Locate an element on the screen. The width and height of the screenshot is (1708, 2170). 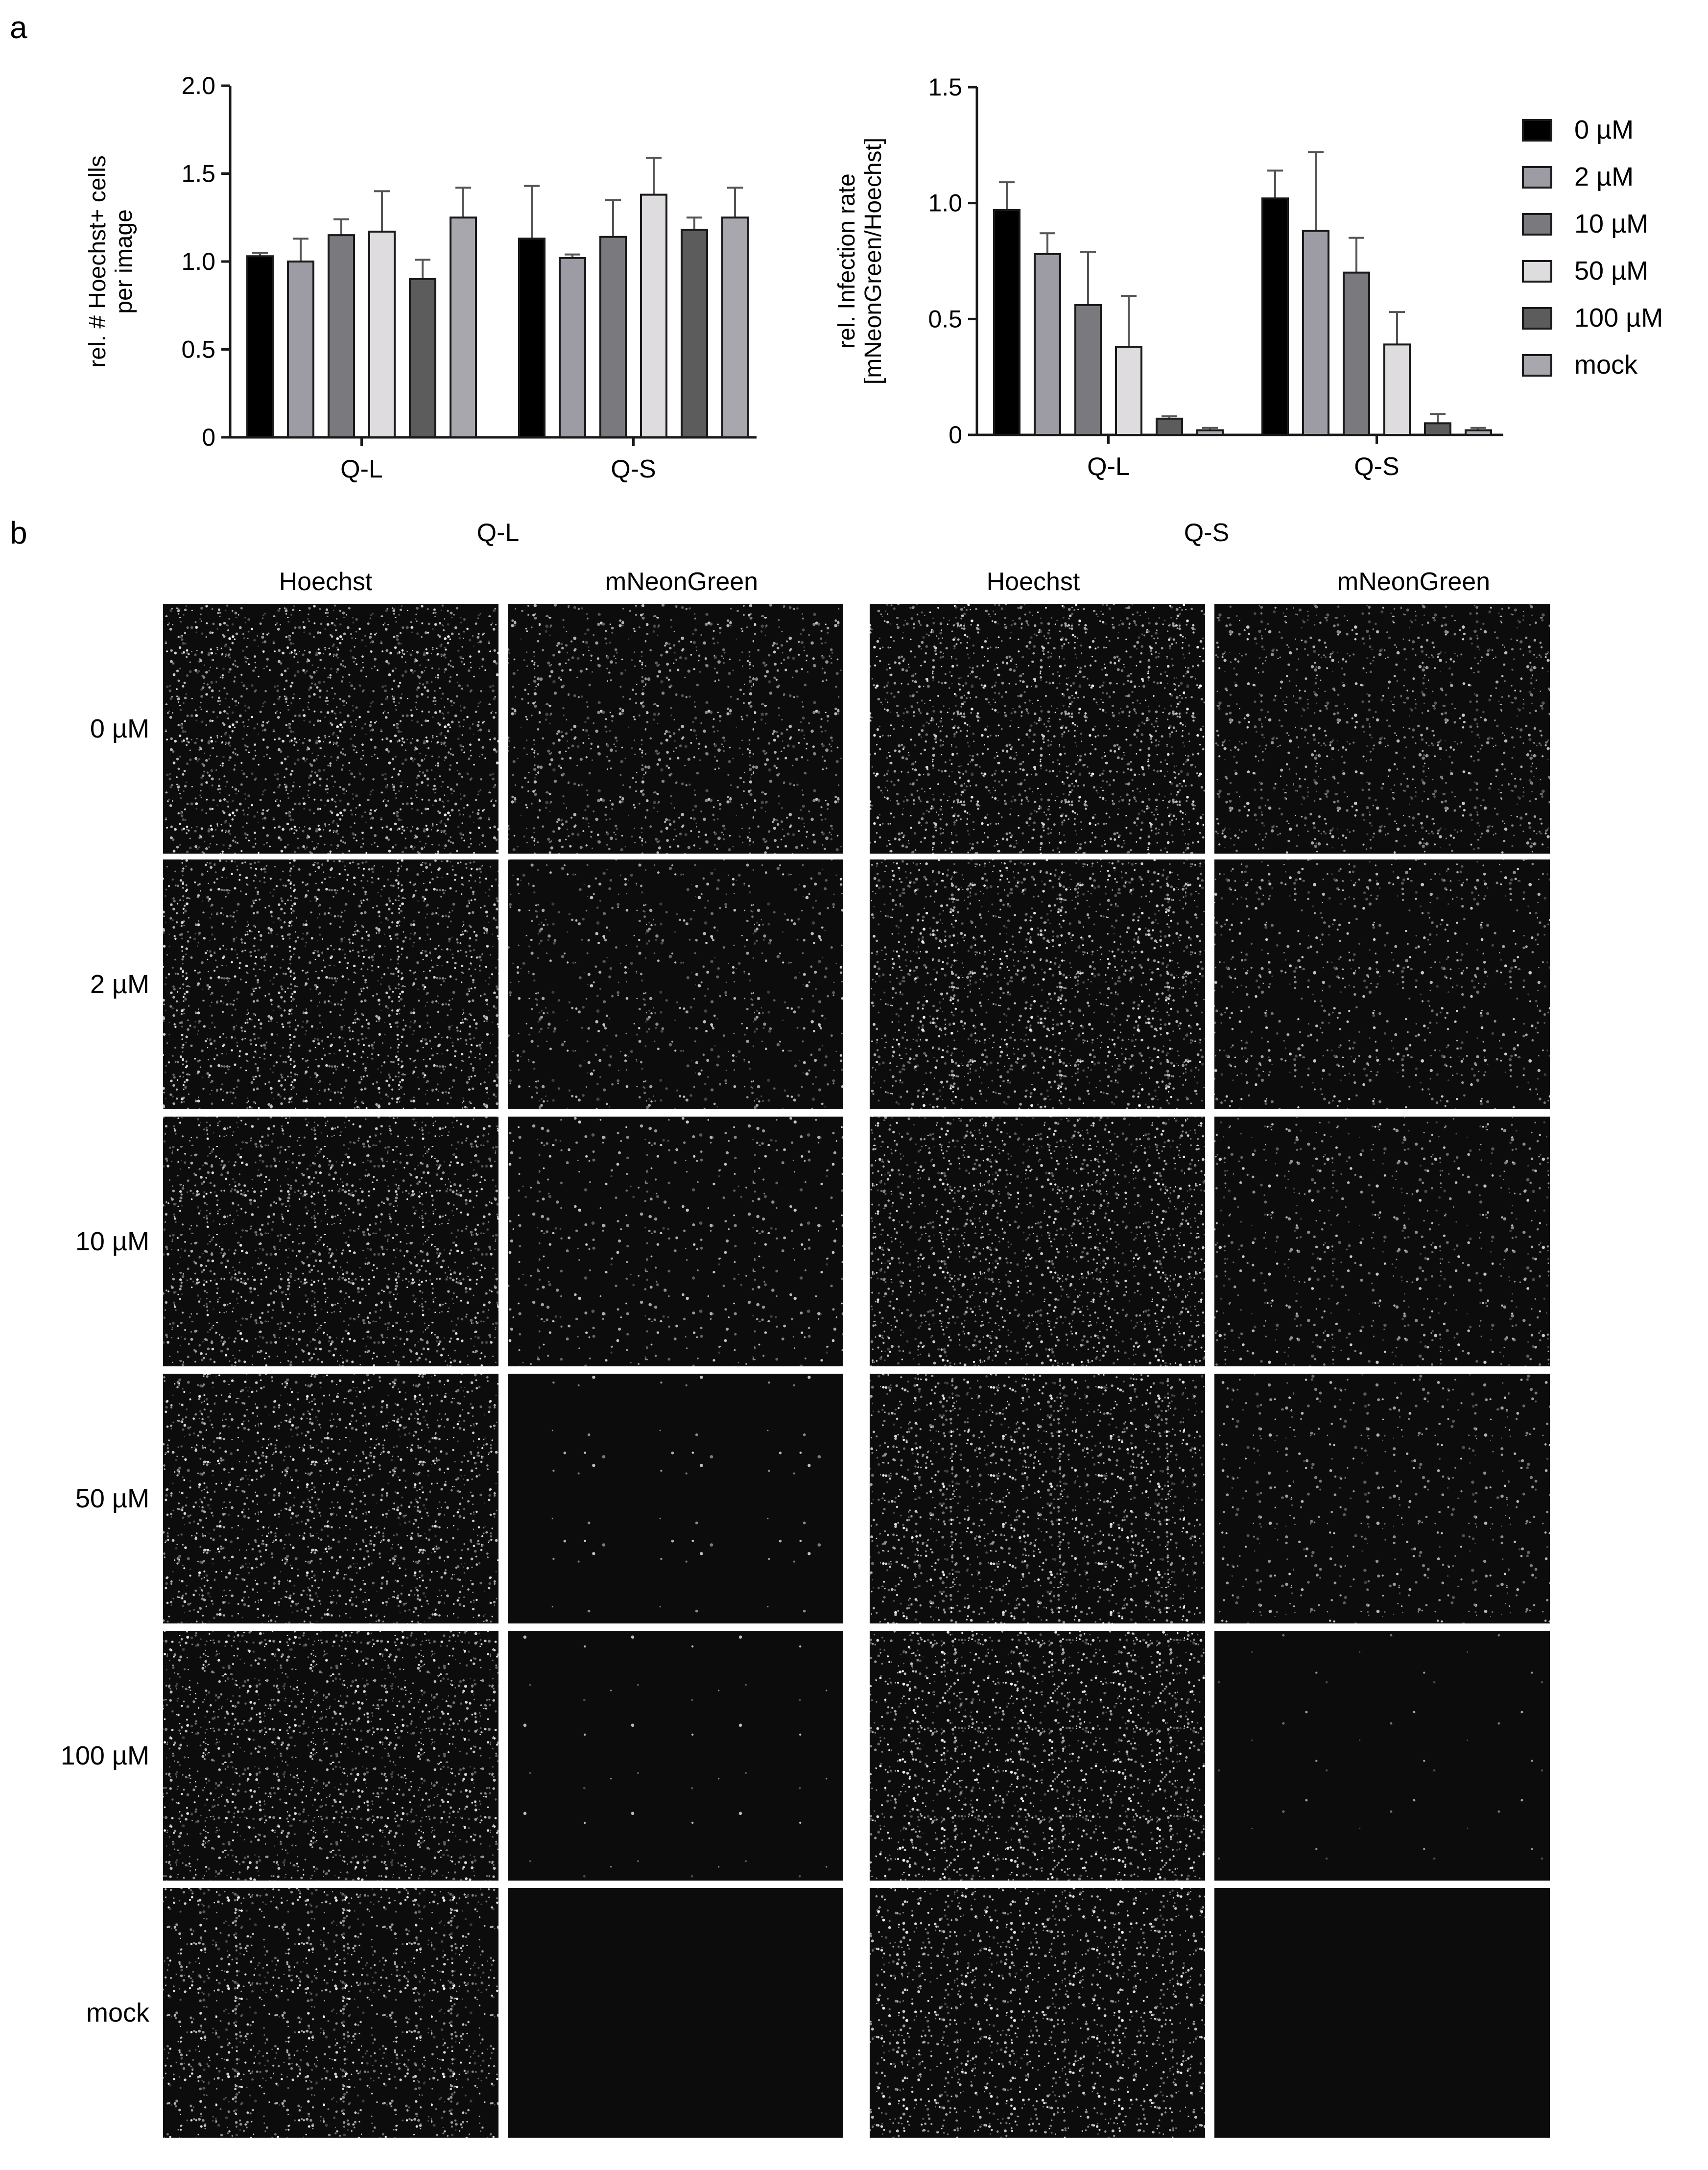
legend: 0 µM 2 µM 10 µM 50 µM 100 µM mock is located at coordinates (1592, 247).